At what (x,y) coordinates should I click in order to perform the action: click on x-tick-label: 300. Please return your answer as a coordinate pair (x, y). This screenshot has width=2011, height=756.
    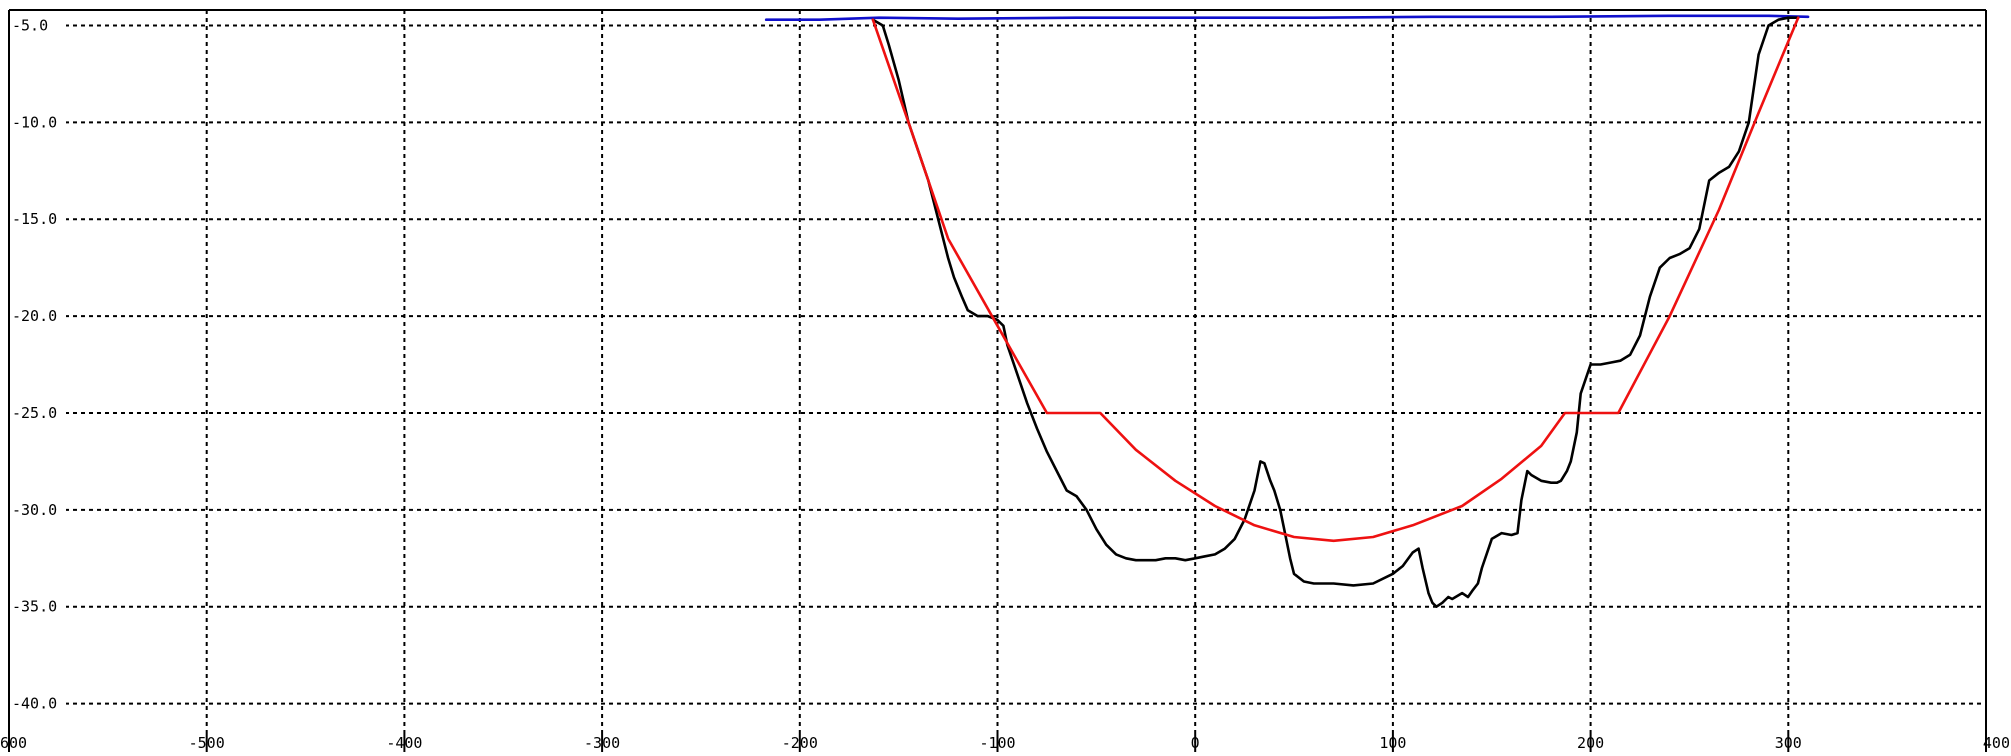
    Looking at the image, I should click on (1788, 743).